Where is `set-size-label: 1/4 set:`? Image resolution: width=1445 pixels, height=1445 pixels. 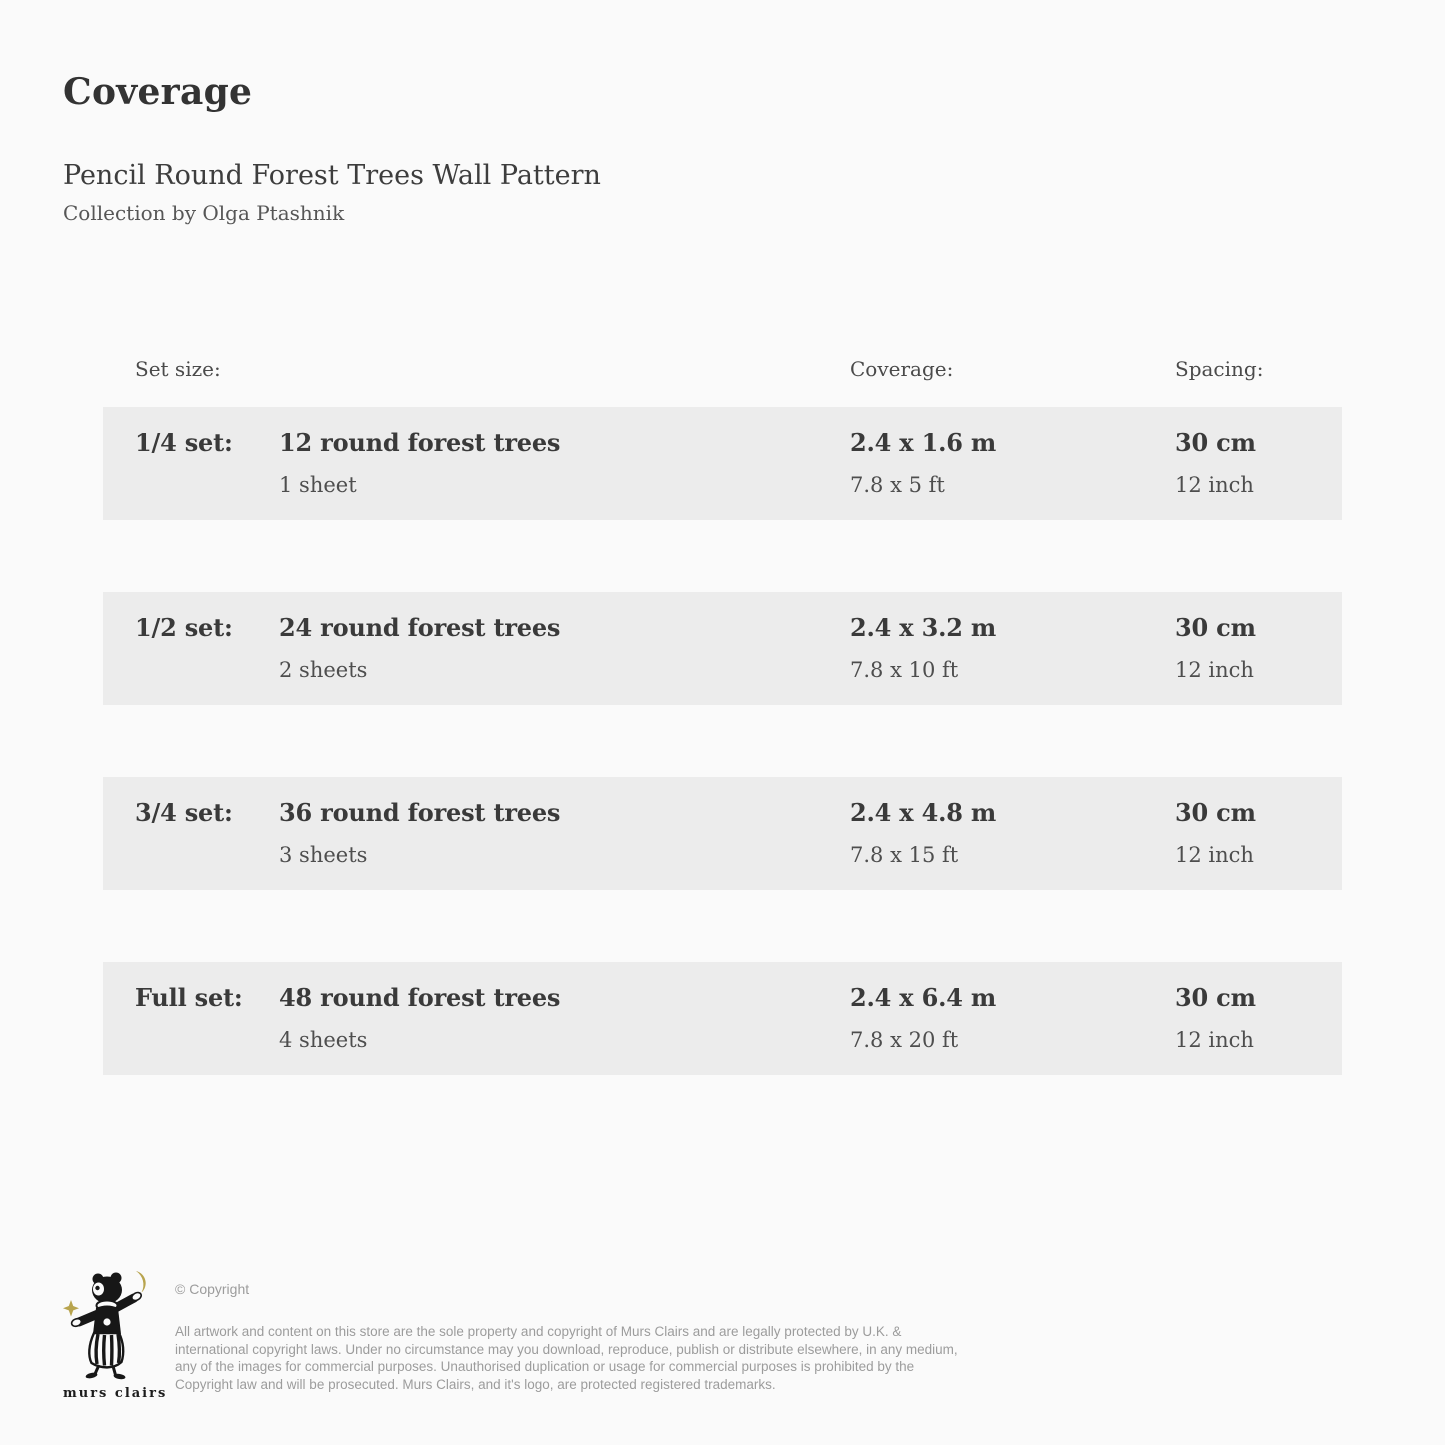 set-size-label: 1/4 set: is located at coordinates (184, 442).